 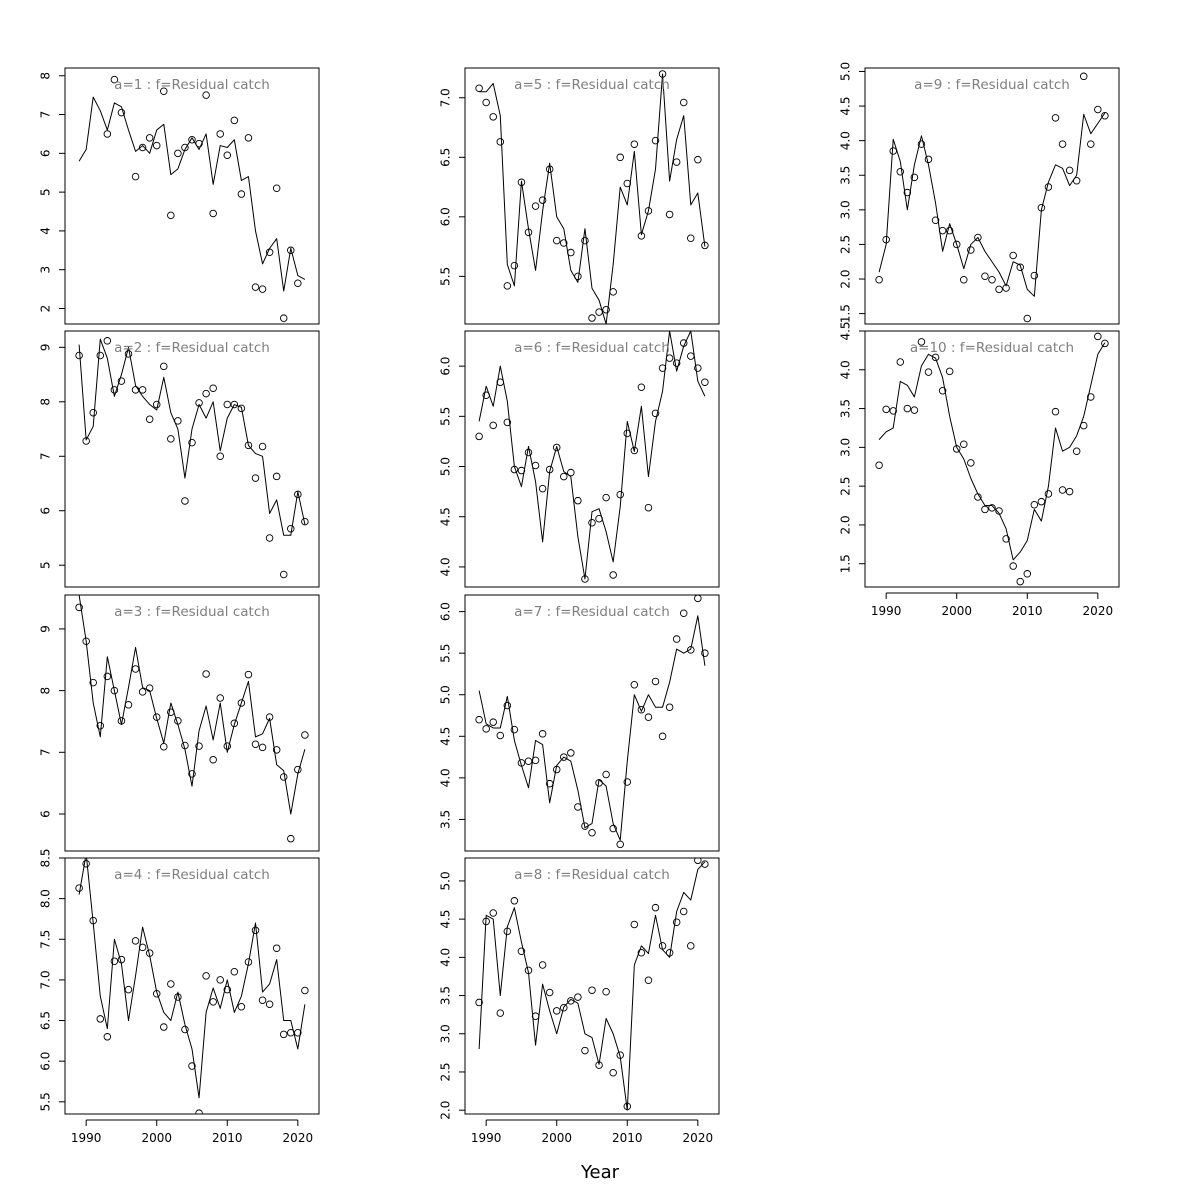 I want to click on x-tick-label: 1990, so click(x=86, y=1138).